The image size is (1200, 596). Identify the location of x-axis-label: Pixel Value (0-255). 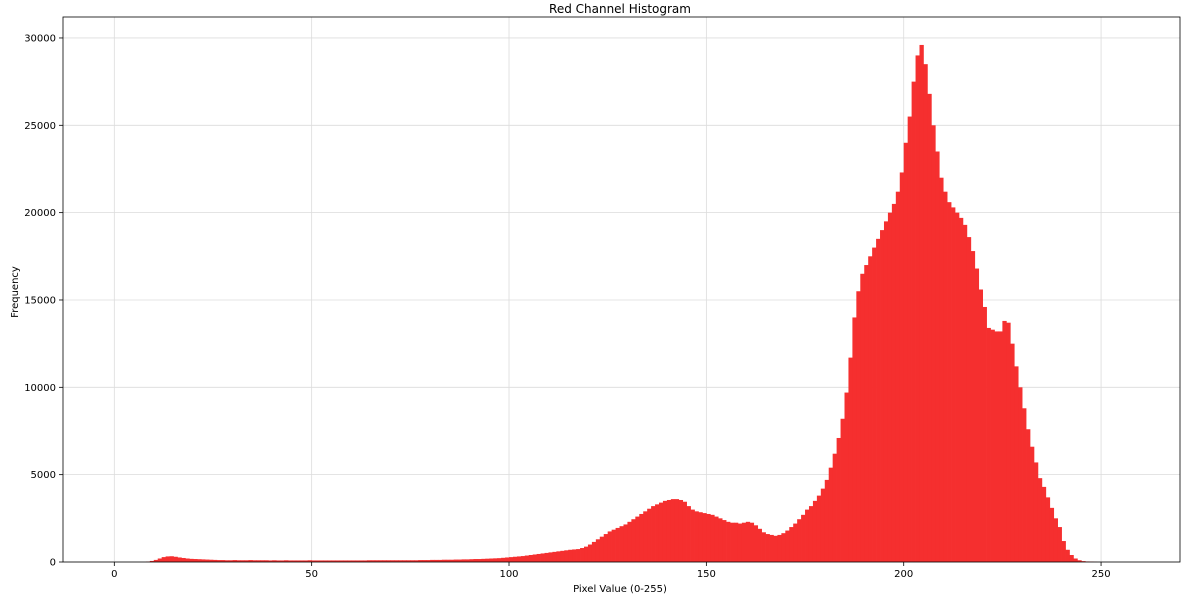
(620, 589).